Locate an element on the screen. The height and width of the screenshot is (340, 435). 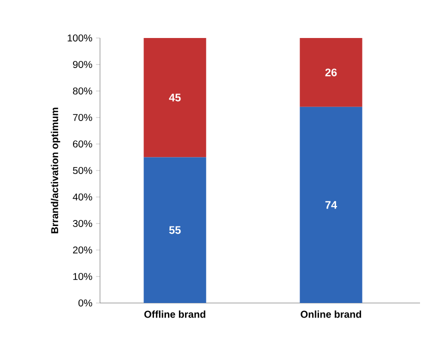
data-label: 74 is located at coordinates (331, 205).